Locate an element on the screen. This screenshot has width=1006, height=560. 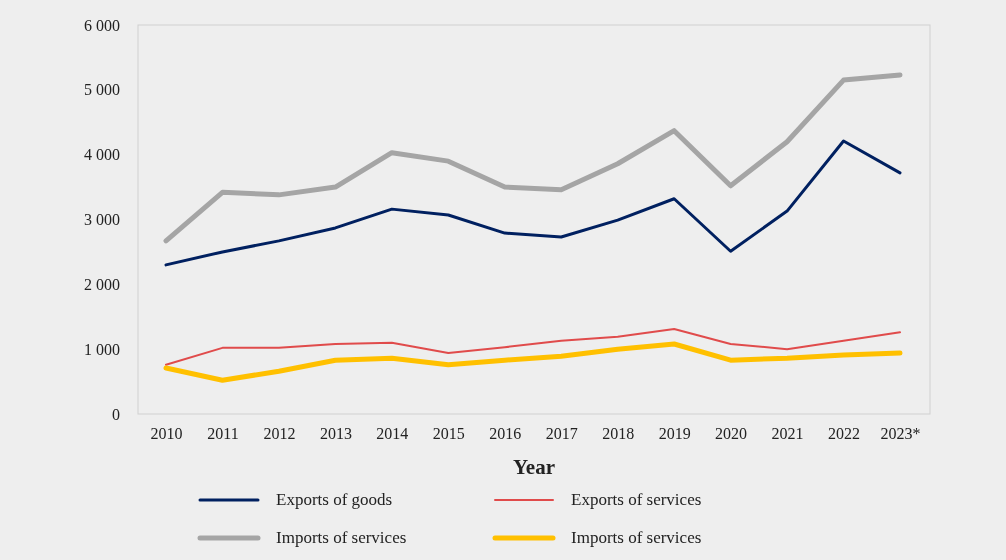
legend-label: Exports of goods is located at coordinates (334, 499).